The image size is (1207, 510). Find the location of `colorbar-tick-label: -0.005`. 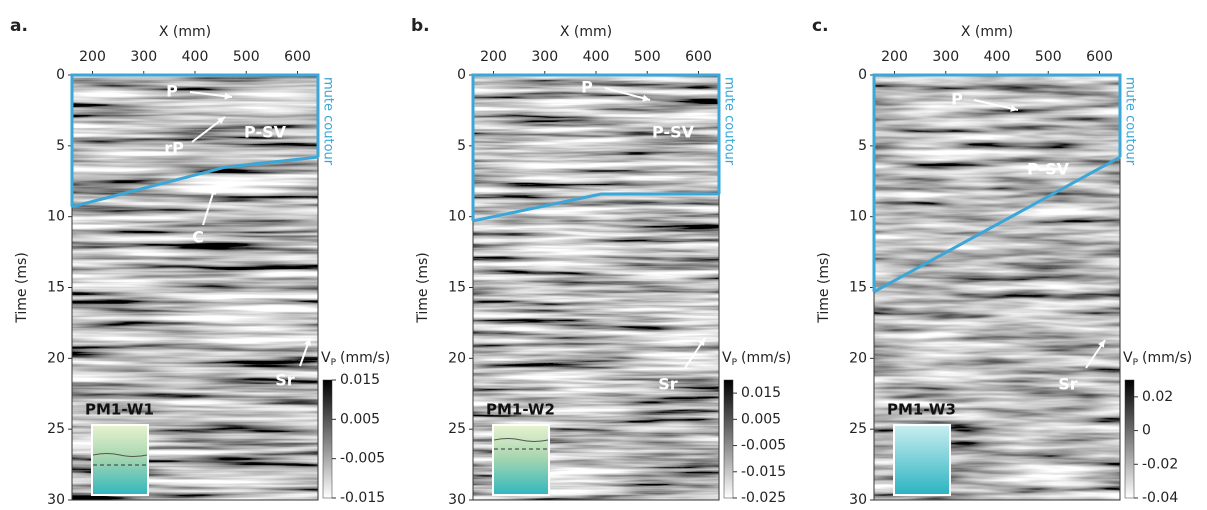

colorbar-tick-label: -0.005 is located at coordinates (362, 459).